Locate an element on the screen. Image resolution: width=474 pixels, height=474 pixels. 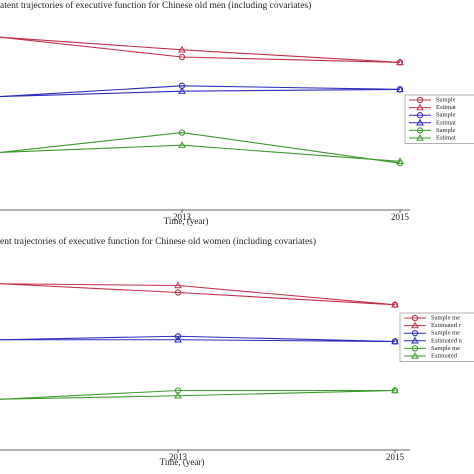
legend-label: Estimated r is located at coordinates (446, 325).